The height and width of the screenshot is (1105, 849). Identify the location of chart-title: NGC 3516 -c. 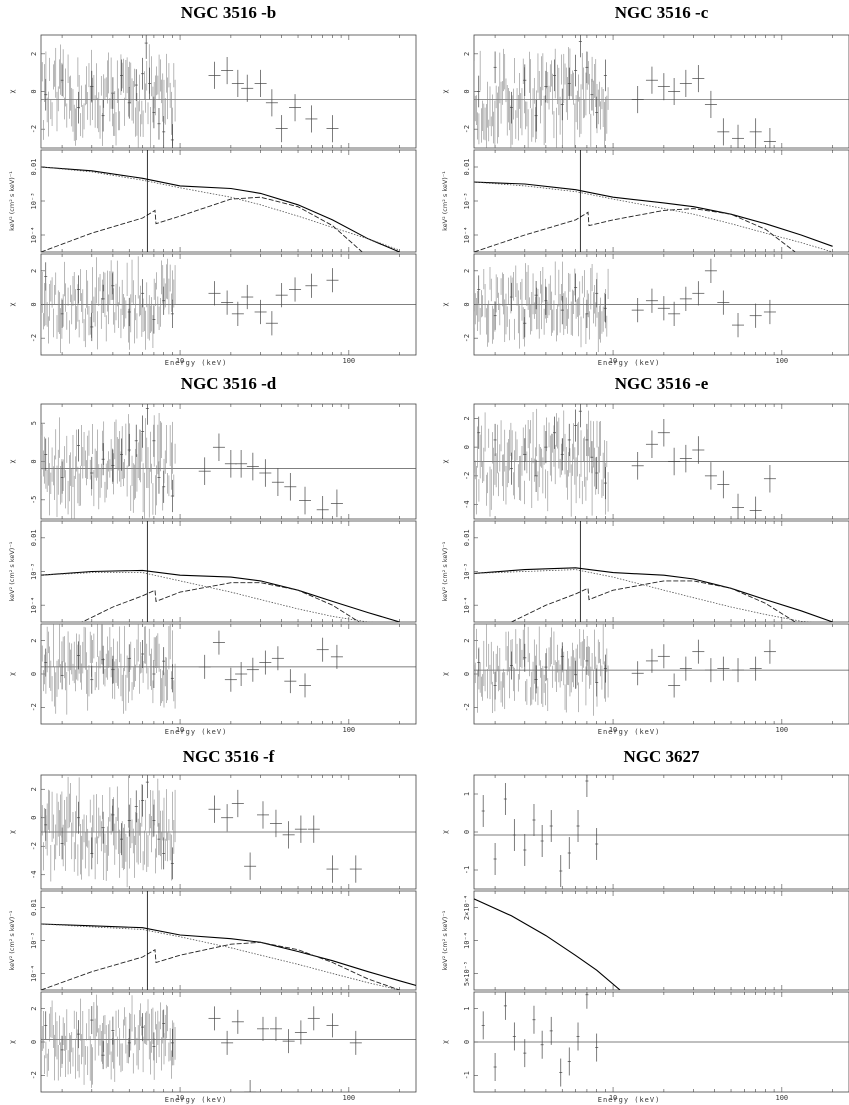
(662, 12).